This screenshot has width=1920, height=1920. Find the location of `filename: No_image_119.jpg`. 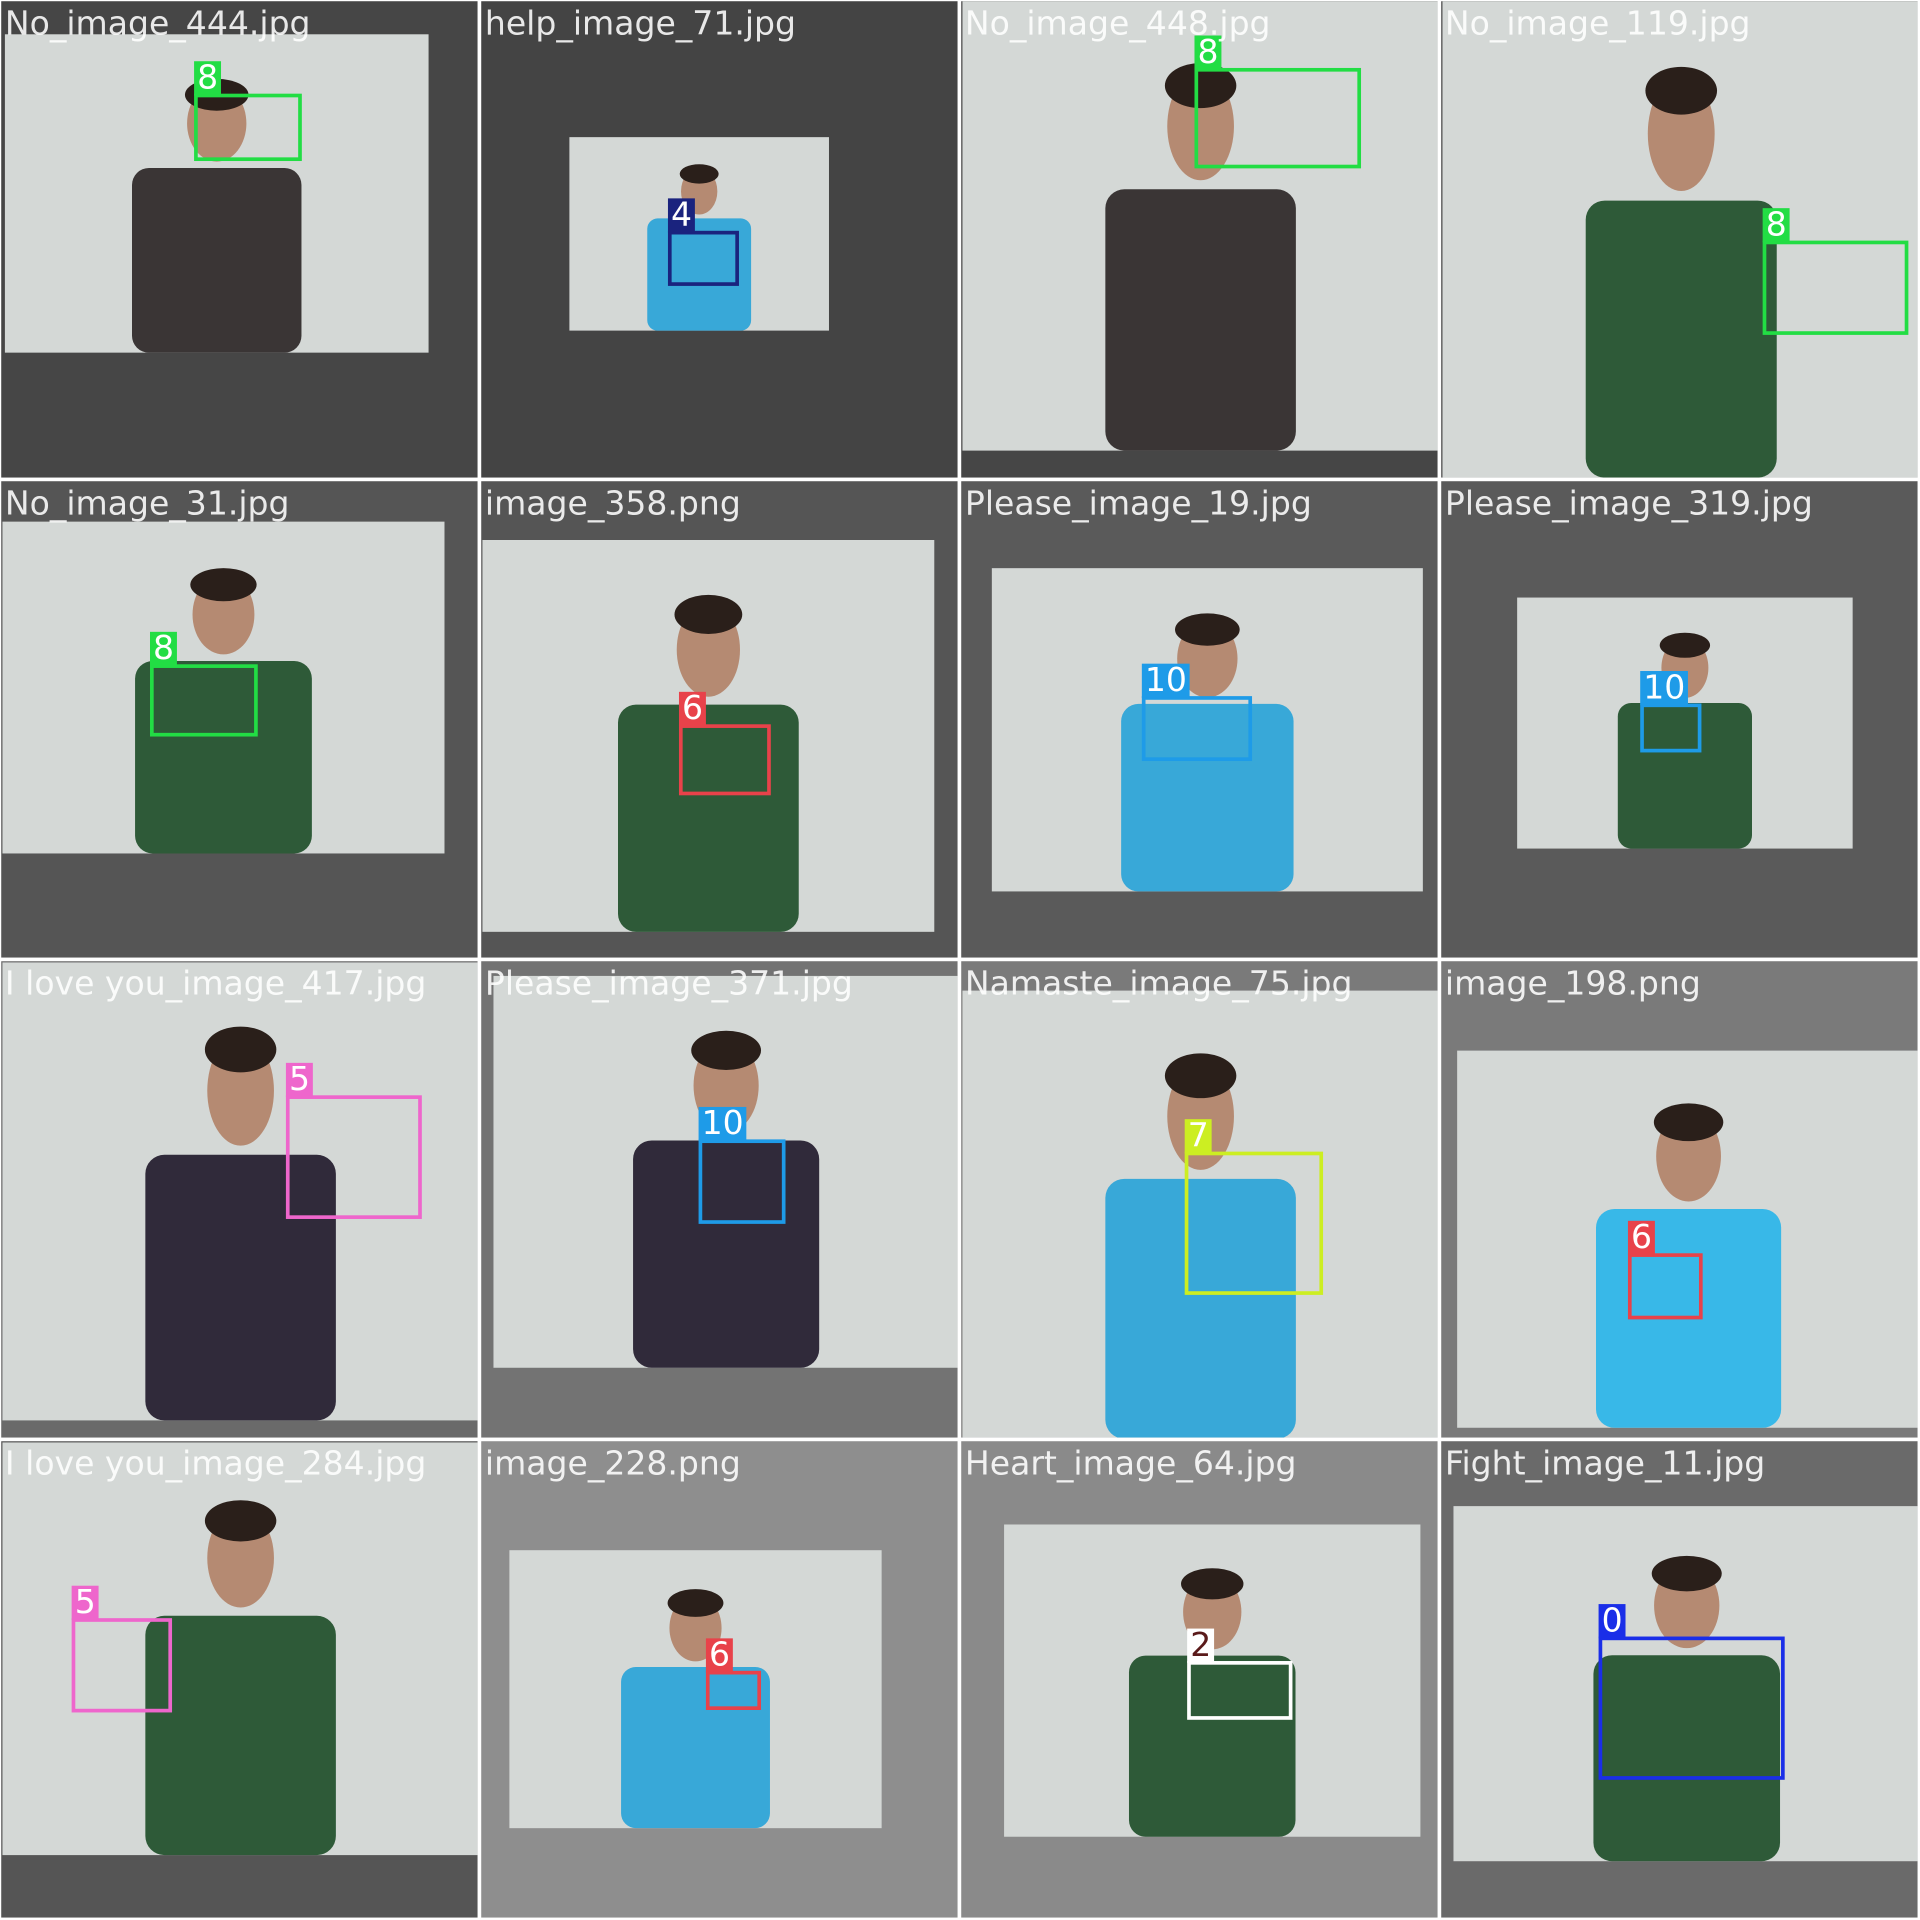

filename: No_image_119.jpg is located at coordinates (1598, 23).